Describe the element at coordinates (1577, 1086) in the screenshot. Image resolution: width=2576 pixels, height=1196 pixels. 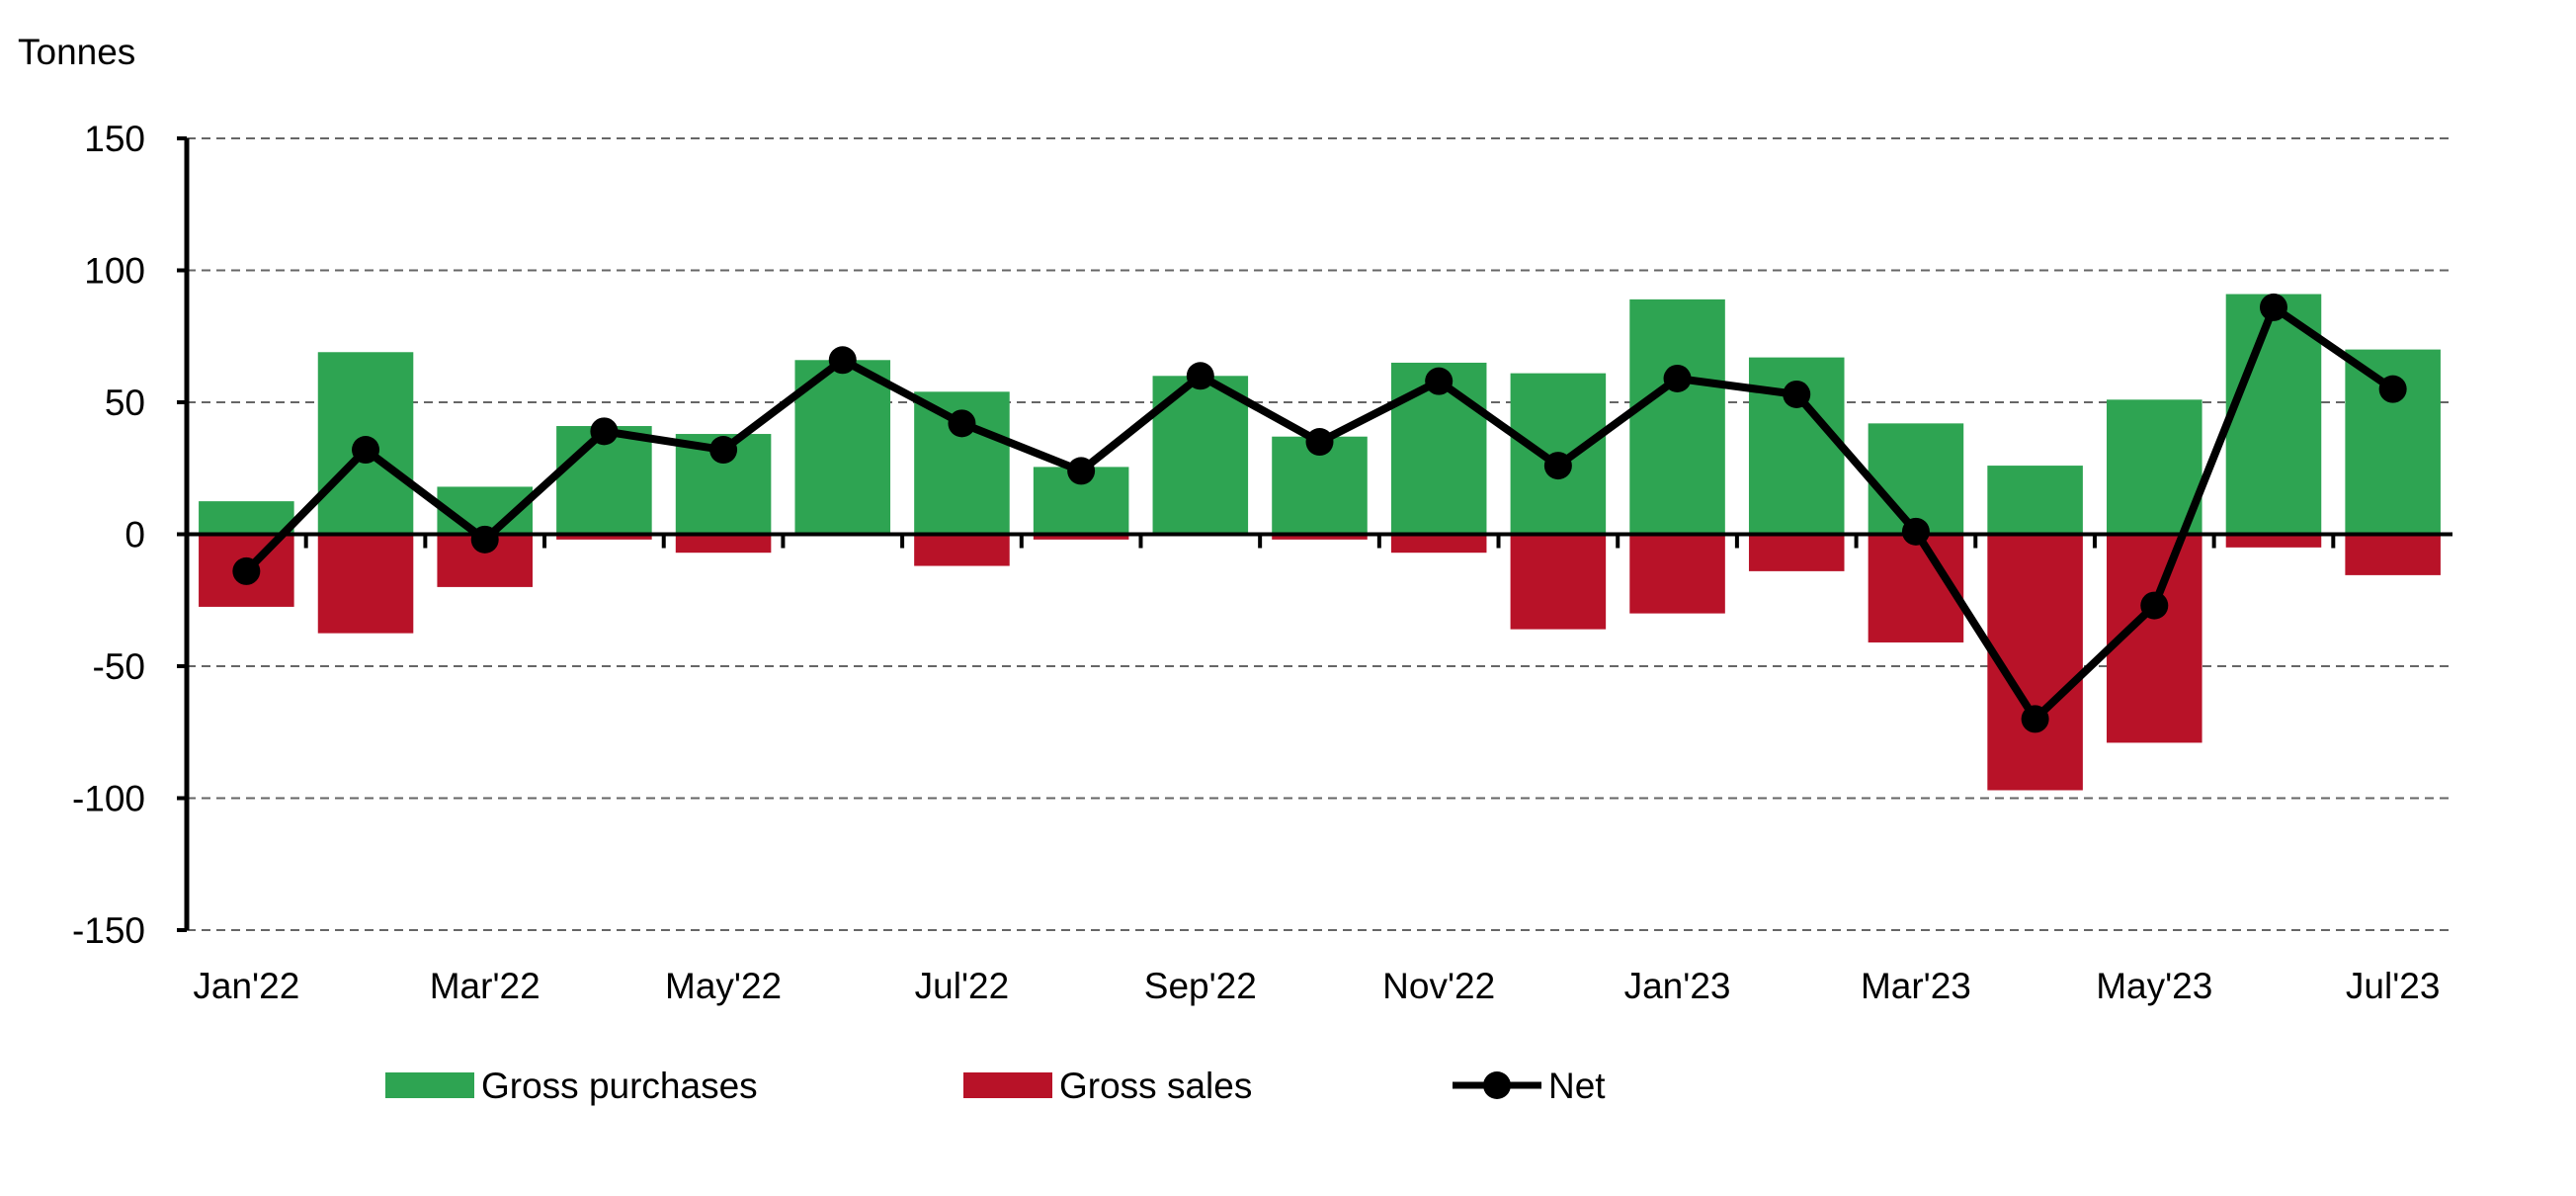
I see `legend-label: Net` at that location.